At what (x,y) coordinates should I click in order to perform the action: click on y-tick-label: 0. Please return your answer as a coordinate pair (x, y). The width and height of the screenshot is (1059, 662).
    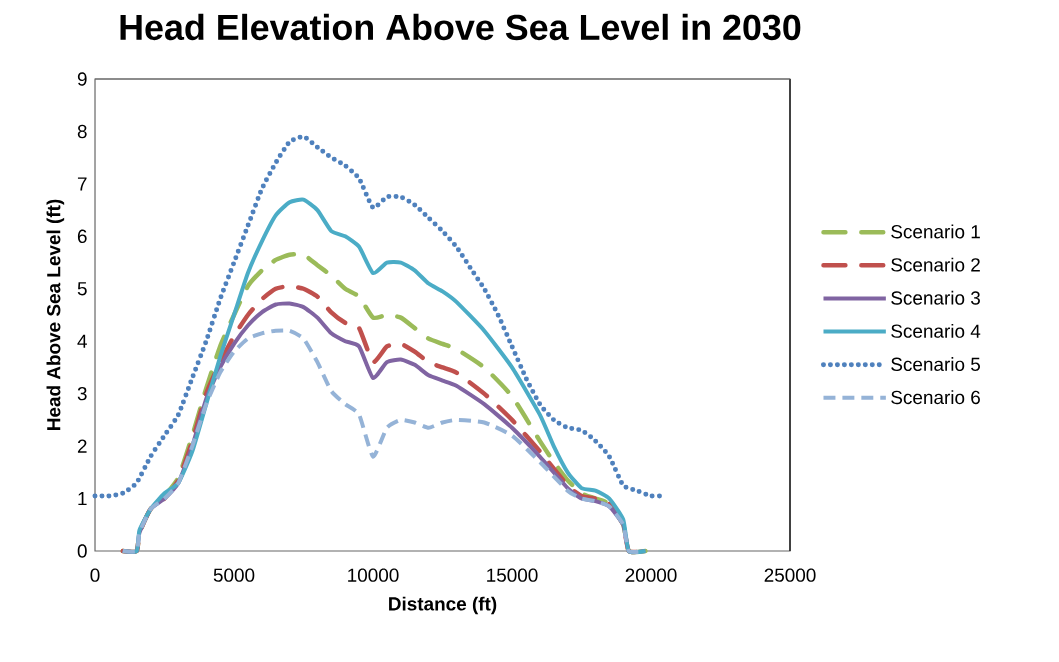
    Looking at the image, I should click on (82, 551).